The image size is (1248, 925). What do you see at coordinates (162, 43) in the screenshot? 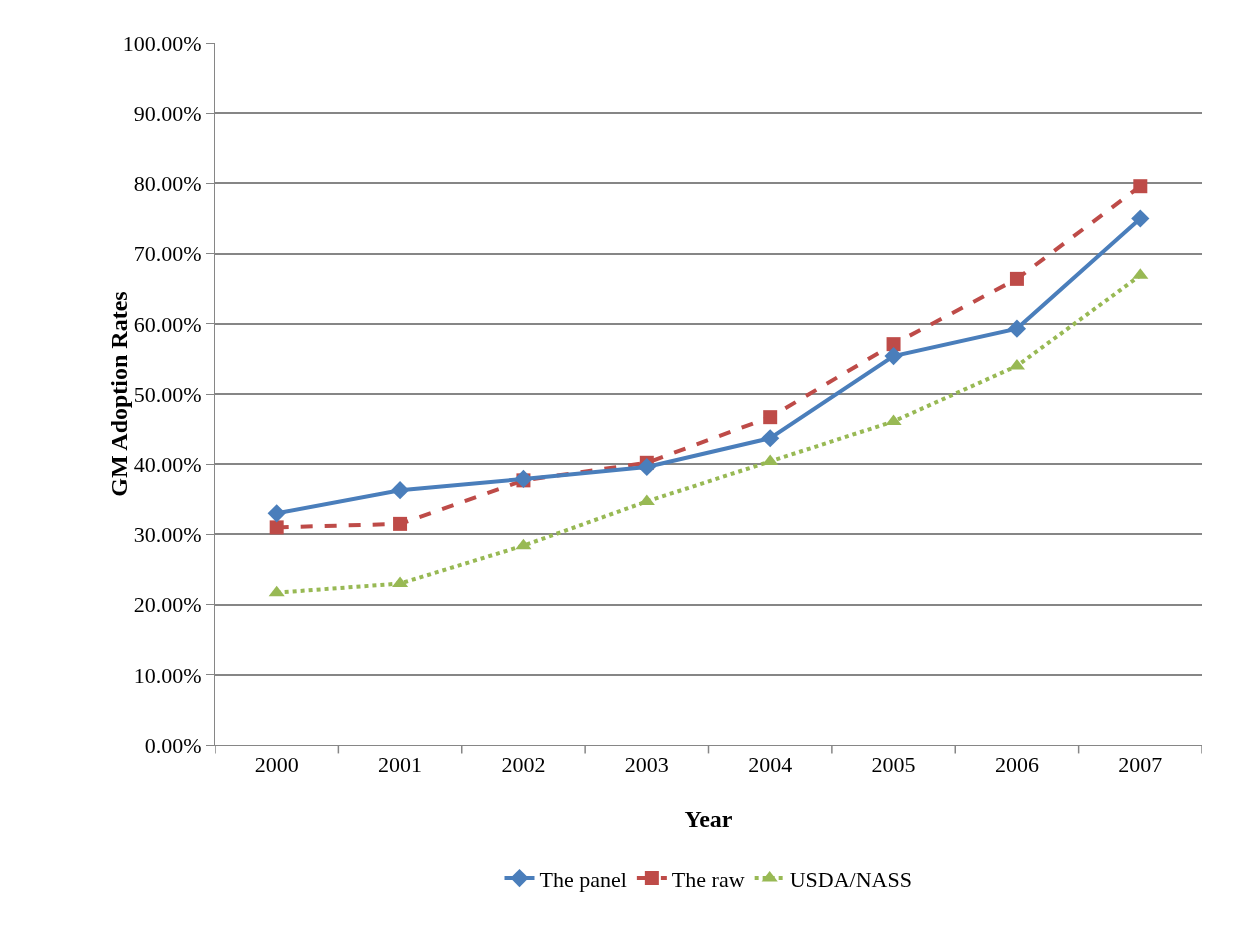
I see `y-tick-label: 100.00%` at bounding box center [162, 43].